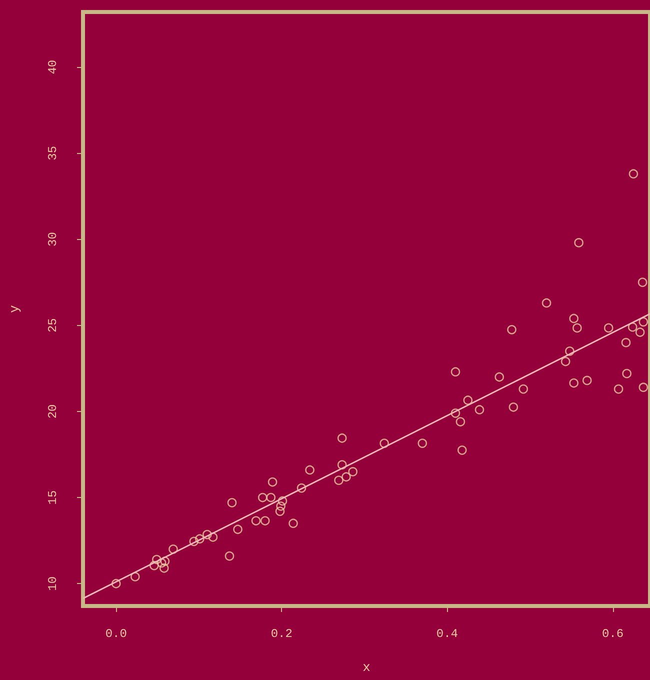 The height and width of the screenshot is (680, 650). Describe the element at coordinates (281, 634) in the screenshot. I see `x-tick-label: 0.2` at that location.